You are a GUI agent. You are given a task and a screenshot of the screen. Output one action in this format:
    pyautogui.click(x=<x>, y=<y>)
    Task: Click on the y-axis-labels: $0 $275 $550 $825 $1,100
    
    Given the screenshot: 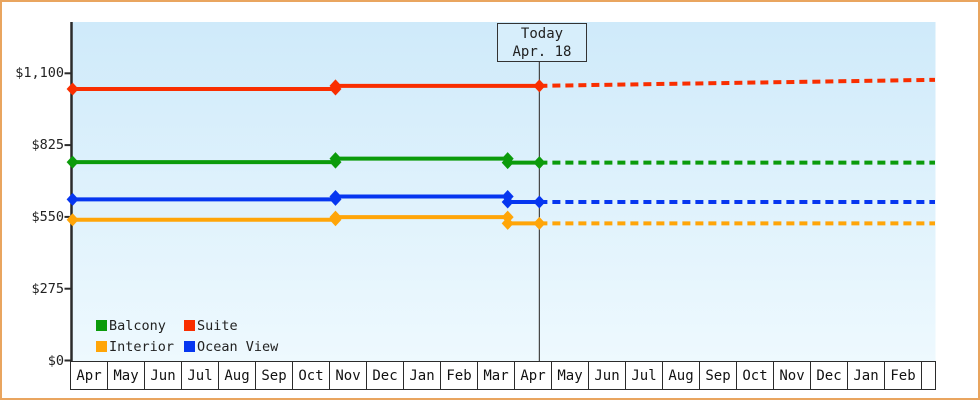 What is the action you would take?
    pyautogui.click(x=37, y=200)
    